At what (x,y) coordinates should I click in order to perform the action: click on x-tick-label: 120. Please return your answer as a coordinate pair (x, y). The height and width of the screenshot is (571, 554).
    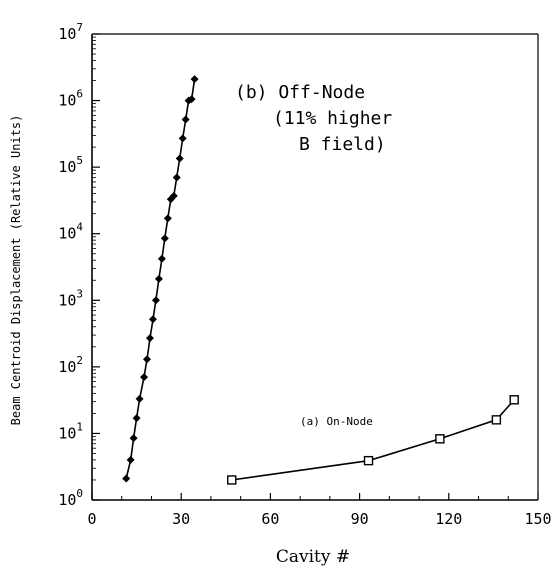
    Looking at the image, I should click on (448, 519).